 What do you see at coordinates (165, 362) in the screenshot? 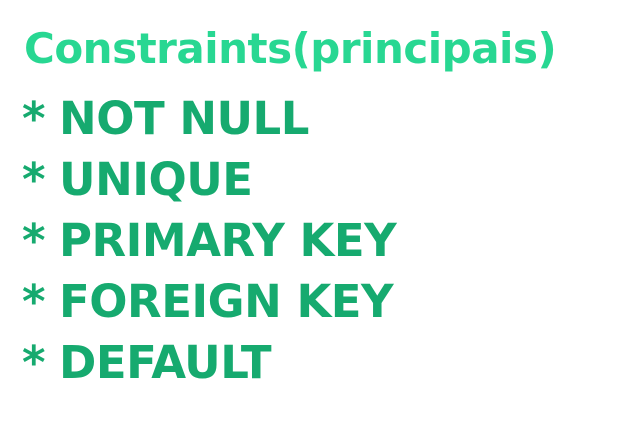
I see `list-item-label: DEFAULT` at bounding box center [165, 362].